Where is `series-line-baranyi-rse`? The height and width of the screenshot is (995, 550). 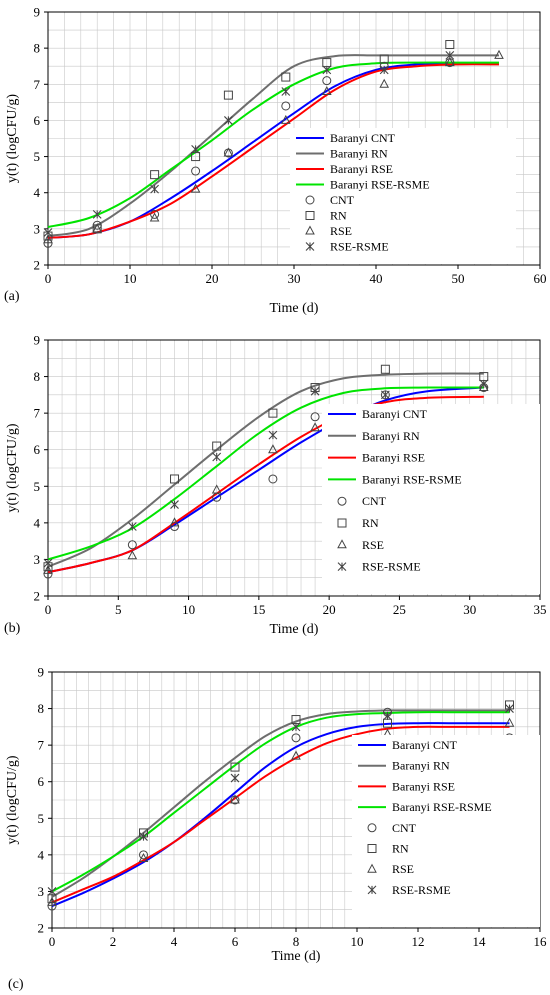
series-line-baranyi-rse is located at coordinates (265, 484).